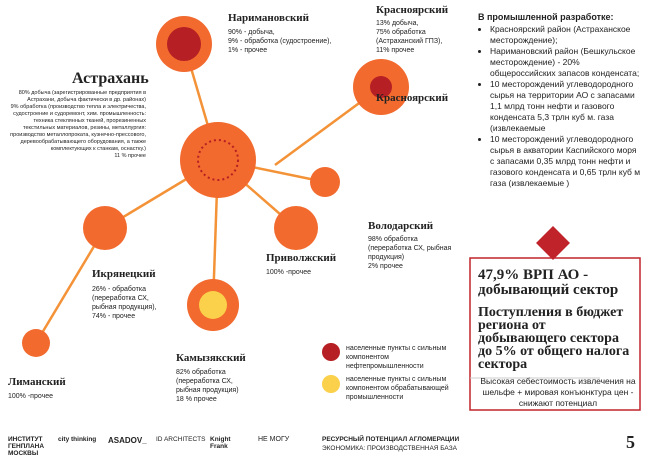  I want to click on footer-subtitle: ЭКОНОМИКА: ПРОИЗВОДСТВЕННАЯ БАЗА, so click(389, 448).